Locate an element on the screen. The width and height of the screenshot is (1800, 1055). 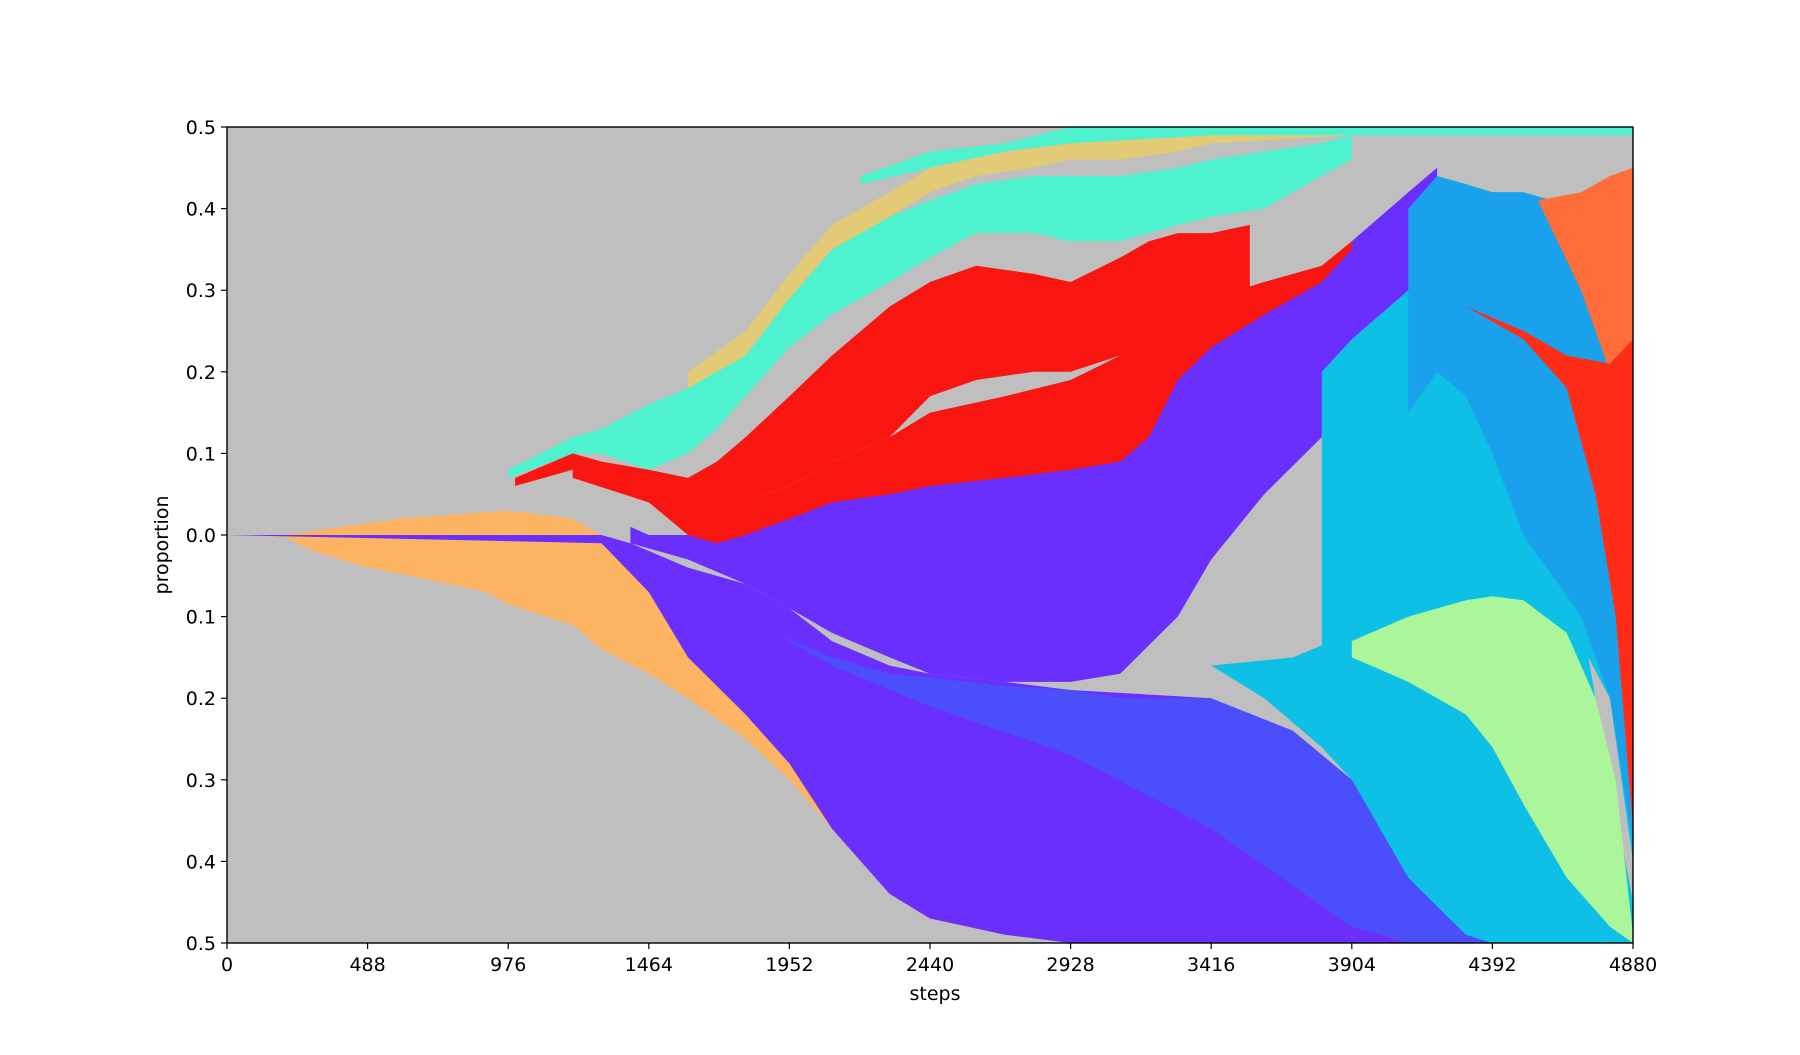
x-tick-label: 3416 is located at coordinates (1211, 965).